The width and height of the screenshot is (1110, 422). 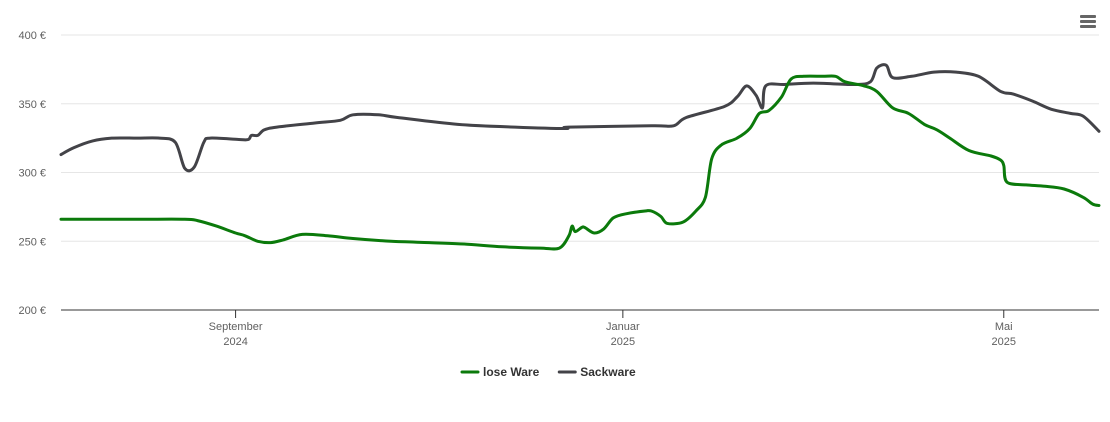 What do you see at coordinates (608, 372) in the screenshot?
I see `legend-label: Sackware` at bounding box center [608, 372].